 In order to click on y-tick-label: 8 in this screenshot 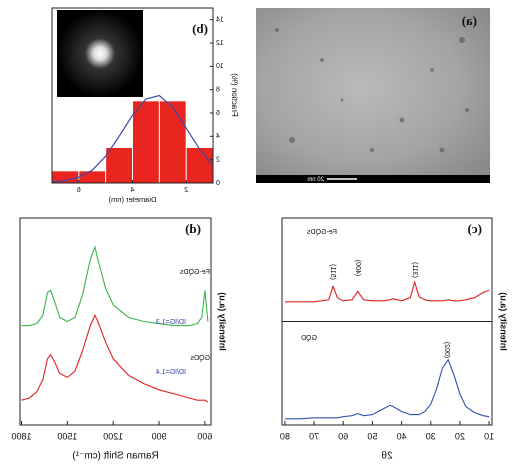, I will do `click(218, 90)`.